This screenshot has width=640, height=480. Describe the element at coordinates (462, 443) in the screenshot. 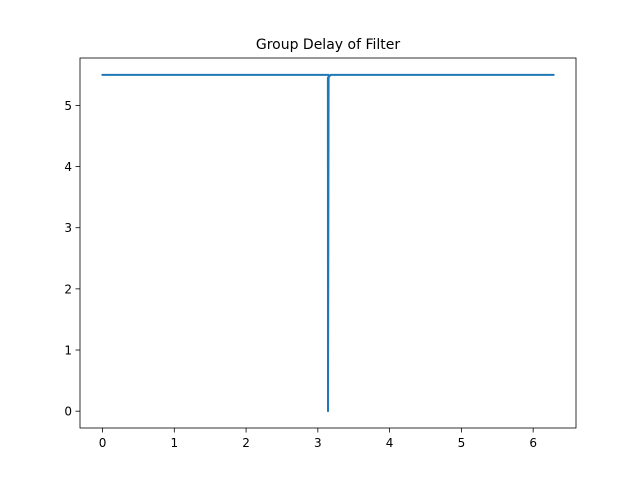

I see `x-tick-label: 5` at that location.